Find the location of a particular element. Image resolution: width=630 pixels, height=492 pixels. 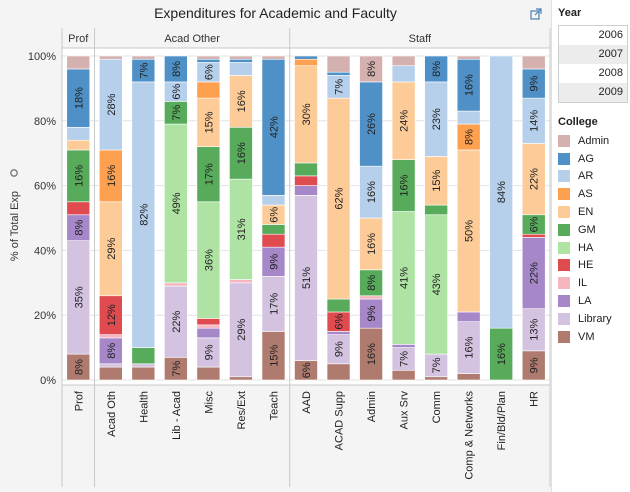

year-filter-title: Year is located at coordinates (570, 13).